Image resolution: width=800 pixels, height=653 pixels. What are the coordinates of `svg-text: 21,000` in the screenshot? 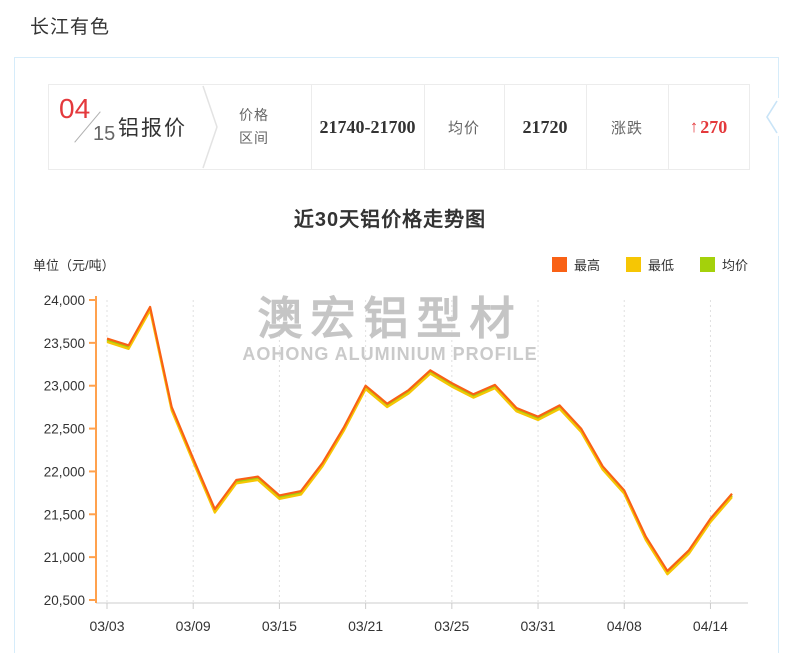 It's located at (64, 557).